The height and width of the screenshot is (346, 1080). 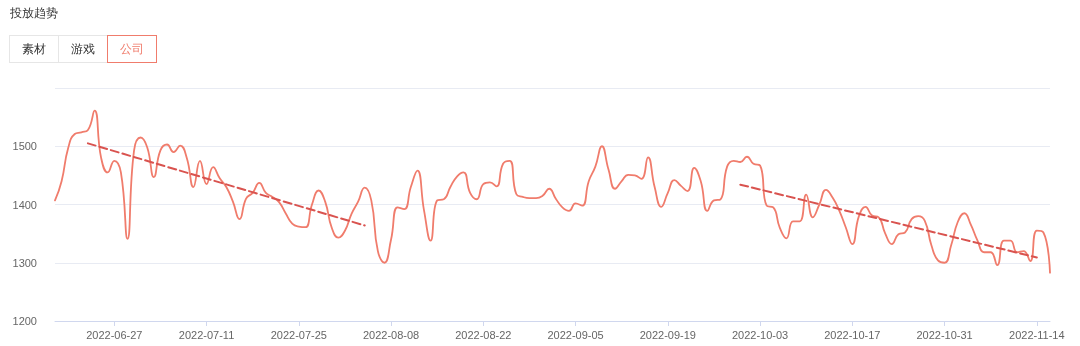 What do you see at coordinates (114, 334) in the screenshot?
I see `x-tick-label: 2022-06-27` at bounding box center [114, 334].